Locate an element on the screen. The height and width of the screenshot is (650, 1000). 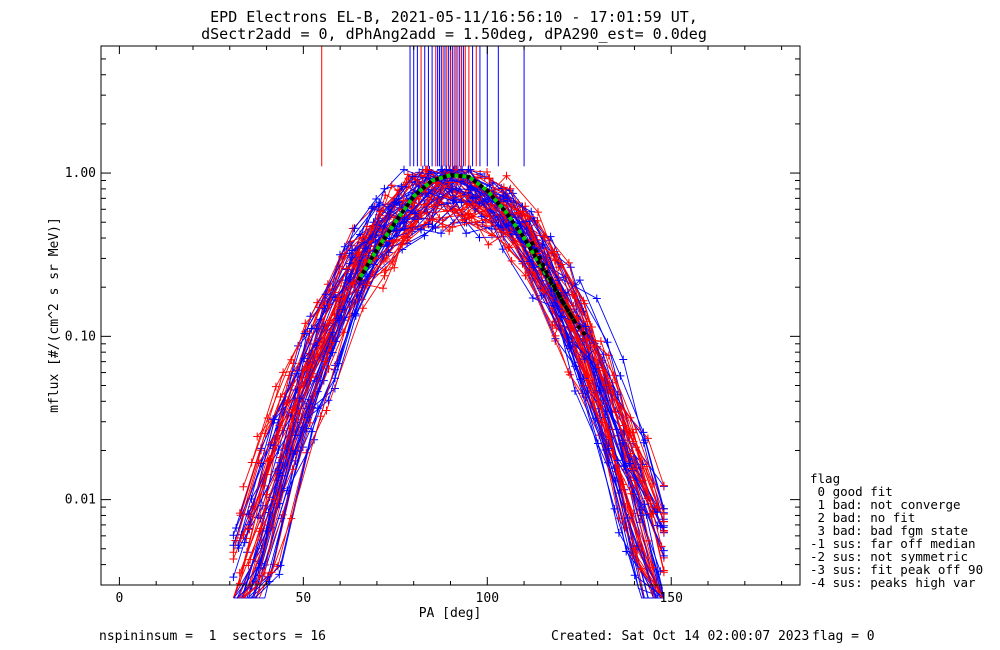
legend-item: -3 sus: fit peak off 90 is located at coordinates (896, 569).